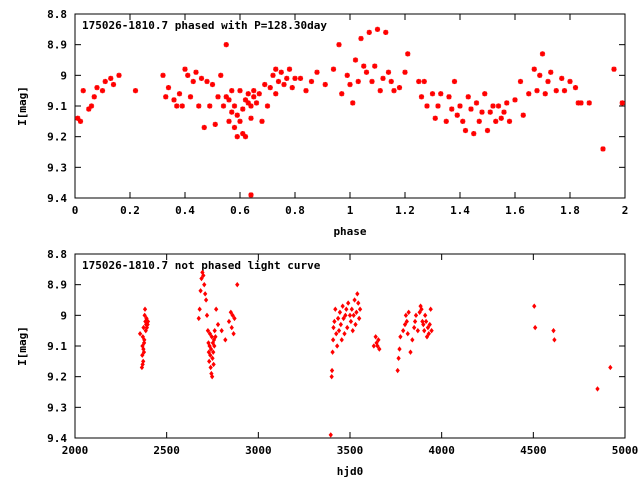  Describe the element at coordinates (57, 377) in the screenshot. I see `unphased-y-tick-label: 9.2` at that location.